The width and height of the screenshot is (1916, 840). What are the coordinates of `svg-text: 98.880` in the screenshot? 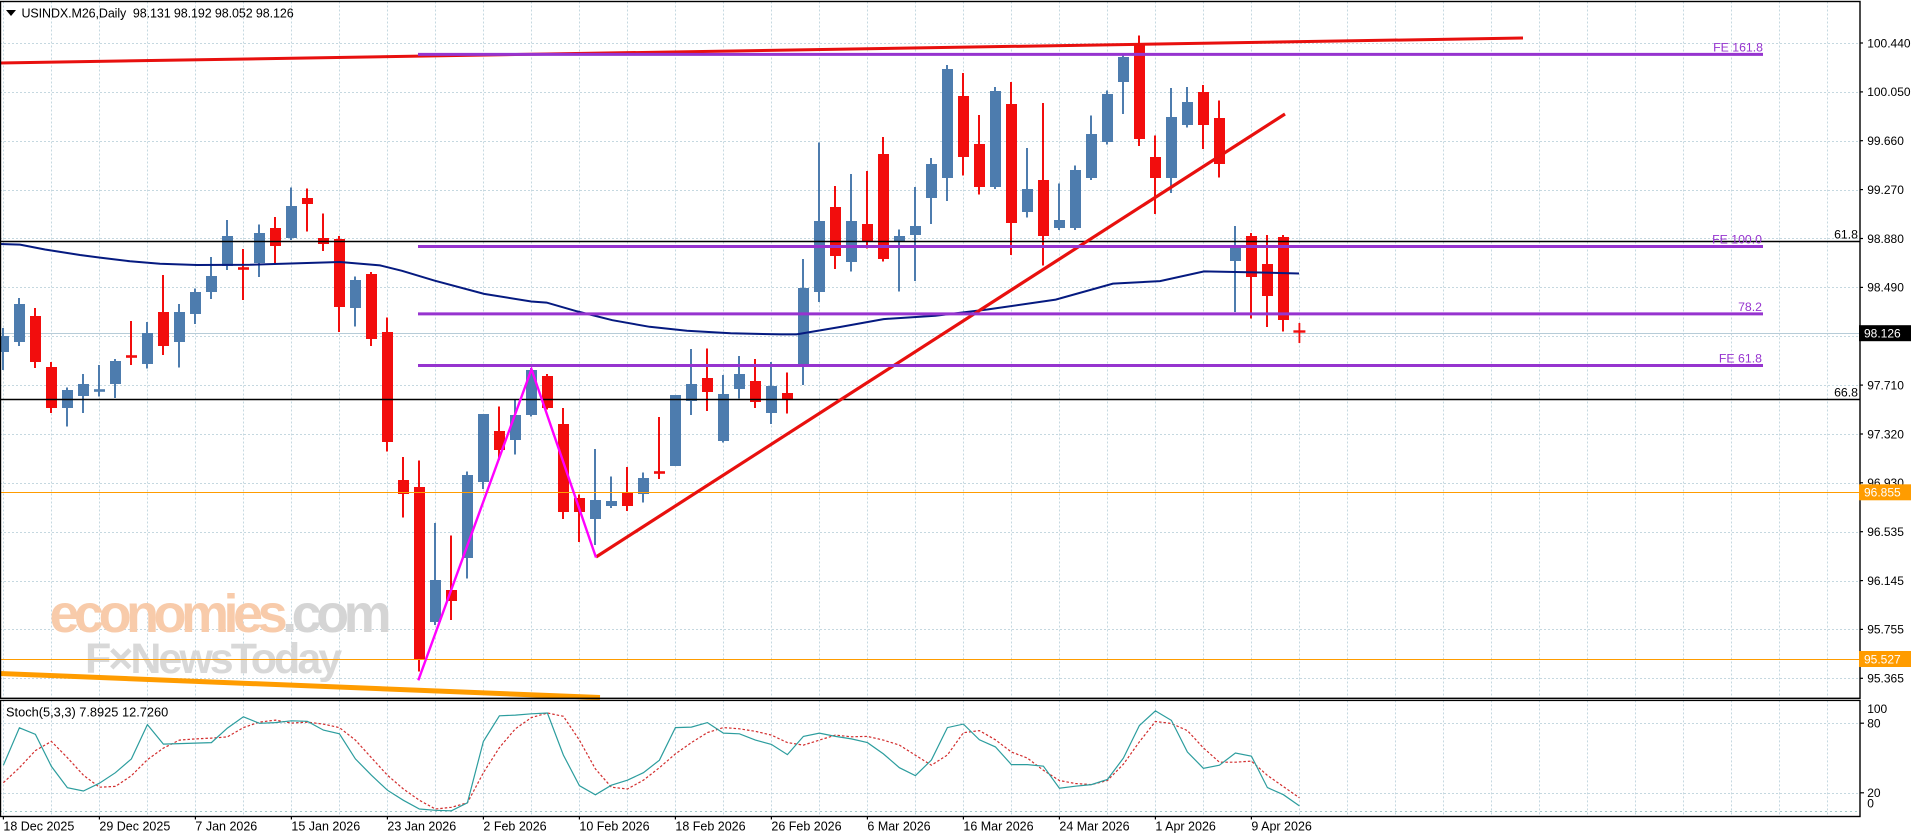 It's located at (1885, 239).